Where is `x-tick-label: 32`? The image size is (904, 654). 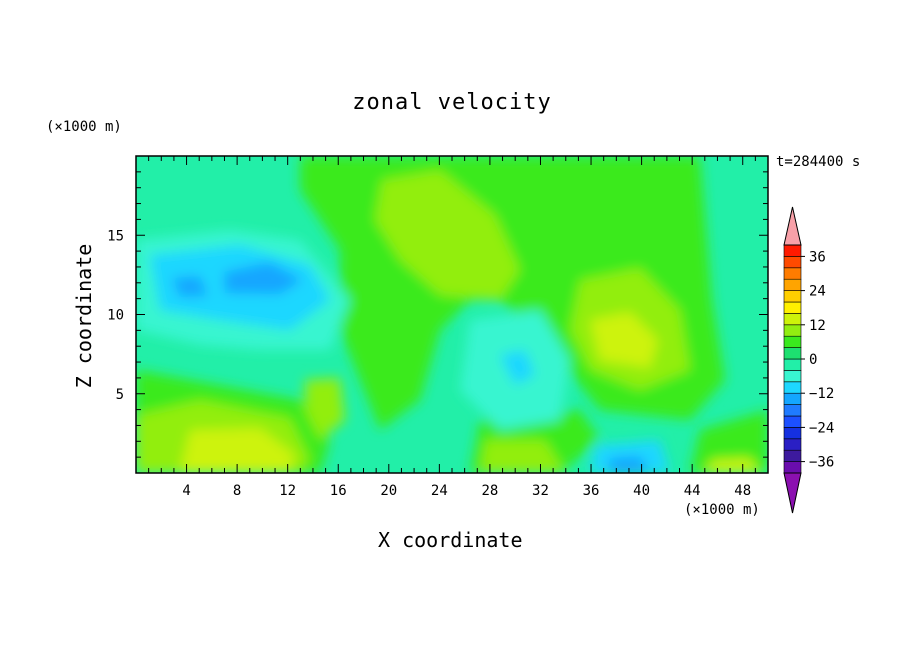 x-tick-label: 32 is located at coordinates (540, 491).